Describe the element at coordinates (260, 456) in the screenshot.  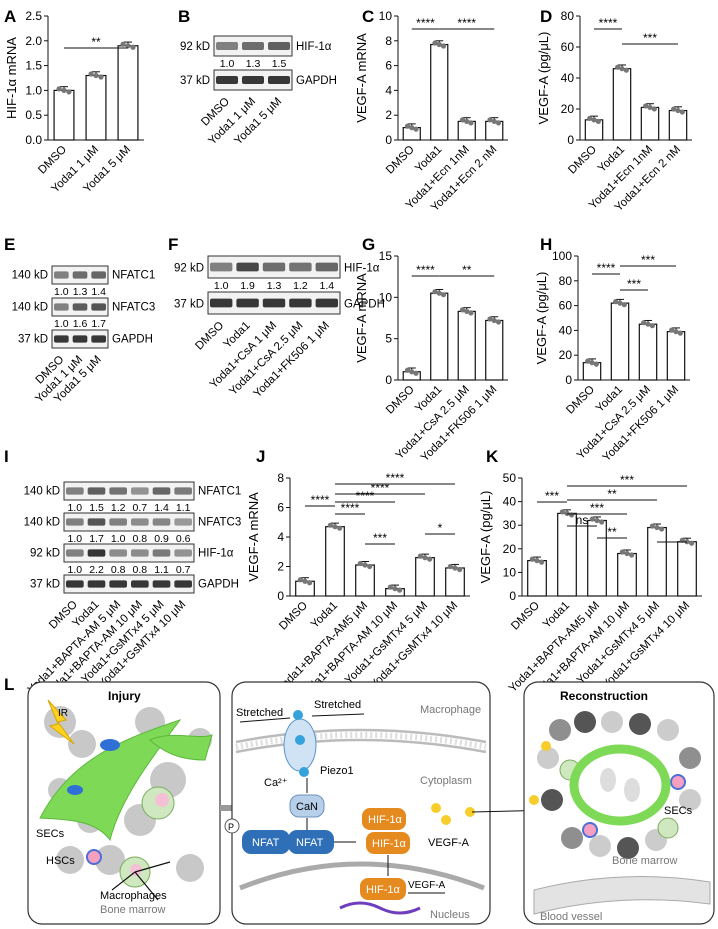
I see `panel-label-j: J` at that location.